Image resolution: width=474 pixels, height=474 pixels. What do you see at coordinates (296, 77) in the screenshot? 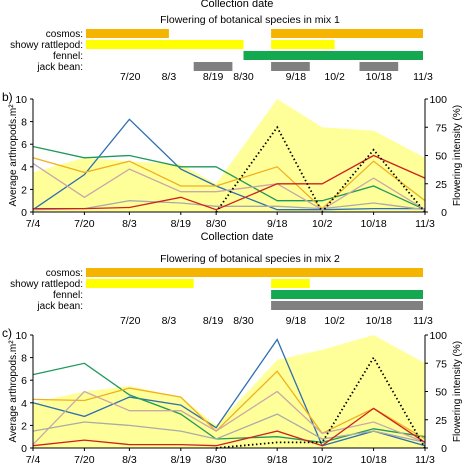
I see `gantt-date-label: 9/18` at bounding box center [296, 77].